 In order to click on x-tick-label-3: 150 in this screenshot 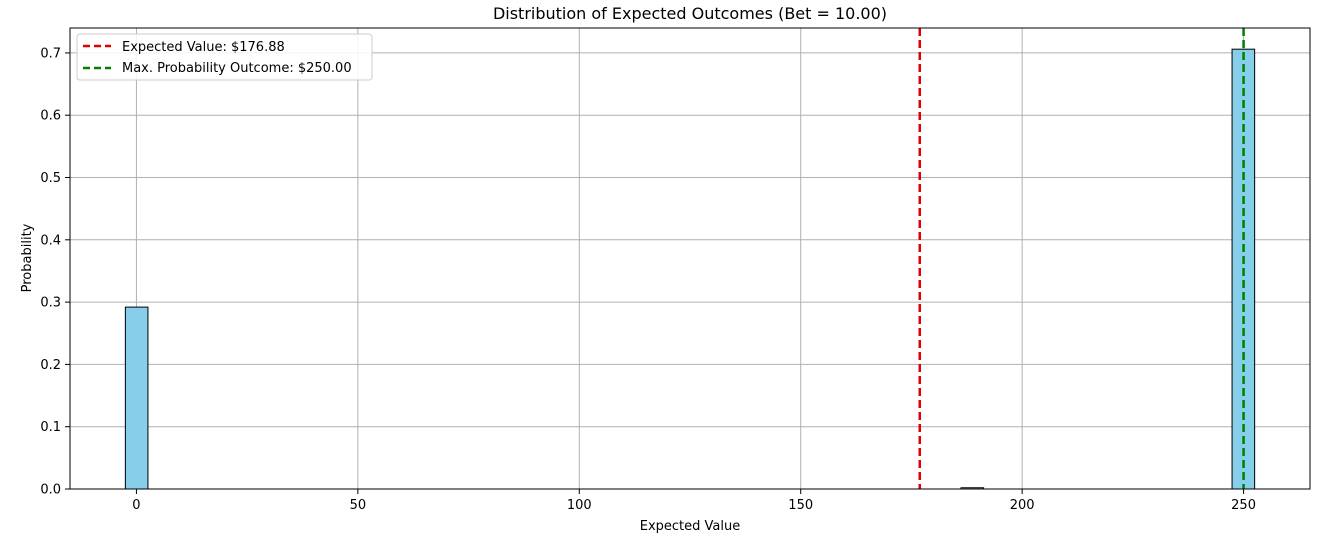, I will do `click(800, 505)`.